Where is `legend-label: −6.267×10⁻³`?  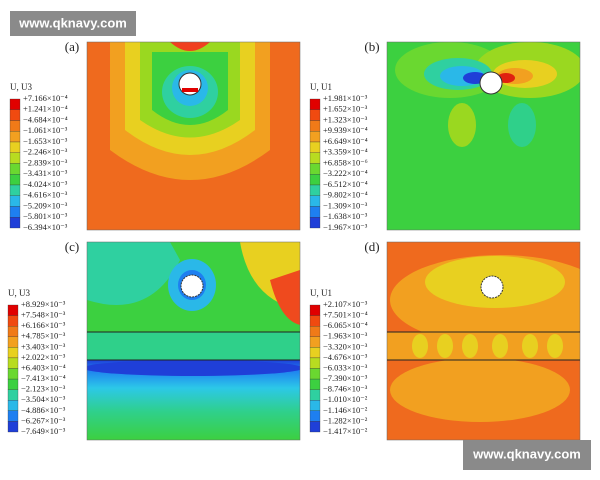 legend-label: −6.267×10⁻³ is located at coordinates (43, 420).